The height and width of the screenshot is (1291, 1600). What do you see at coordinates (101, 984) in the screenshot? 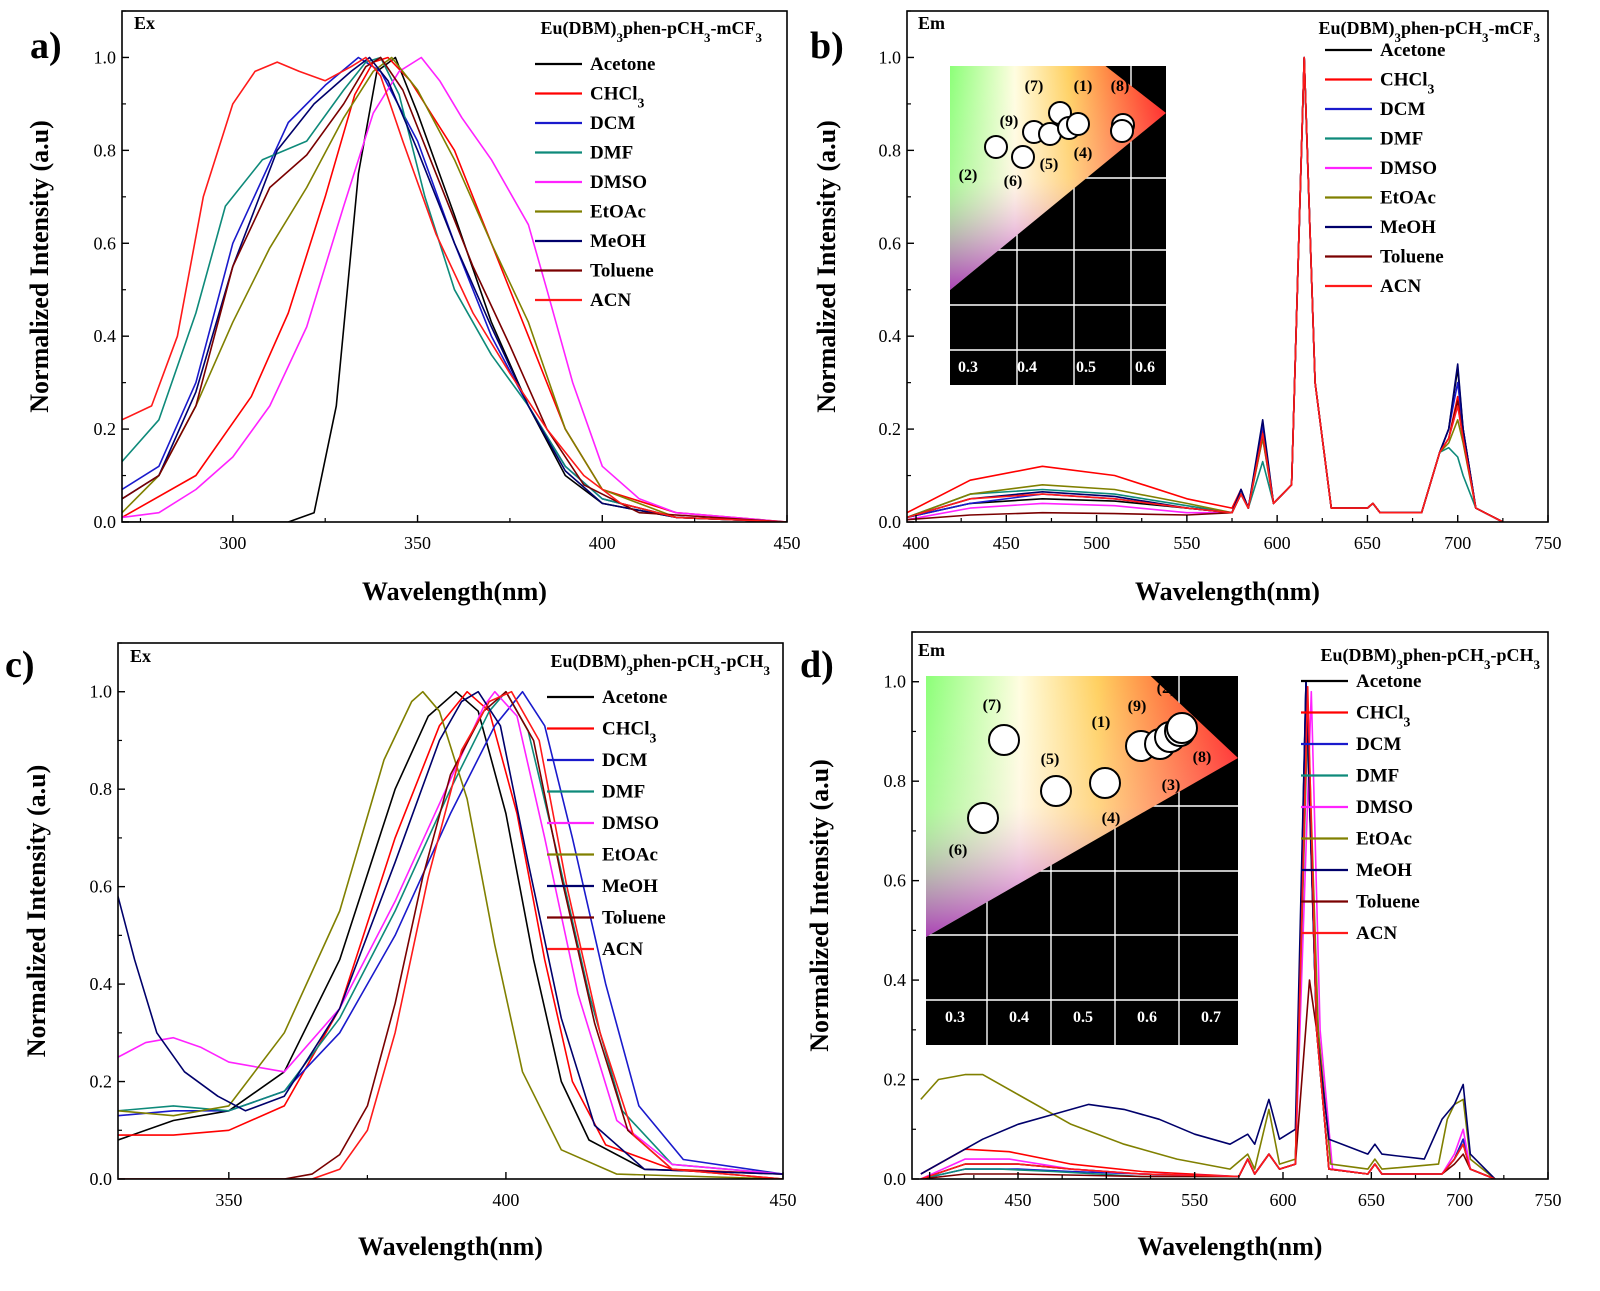
I see `y-tick-label: 0.4` at bounding box center [101, 984].